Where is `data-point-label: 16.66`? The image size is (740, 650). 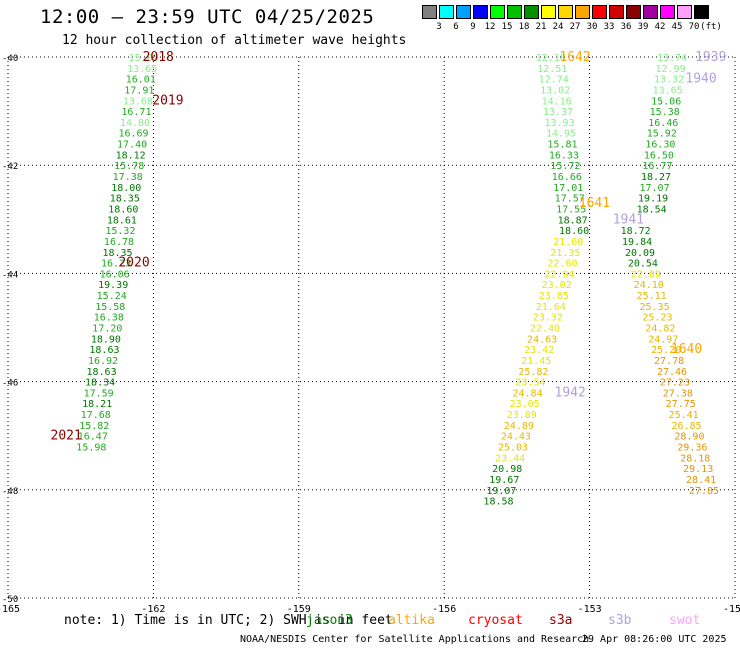 data-point-label: 16.66 is located at coordinates (567, 177).